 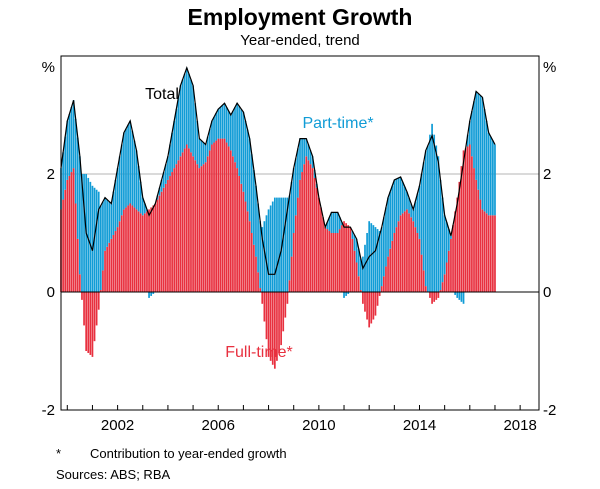 What do you see at coordinates (171, 453) in the screenshot?
I see `footnote: * Contribution to year-ended growth` at bounding box center [171, 453].